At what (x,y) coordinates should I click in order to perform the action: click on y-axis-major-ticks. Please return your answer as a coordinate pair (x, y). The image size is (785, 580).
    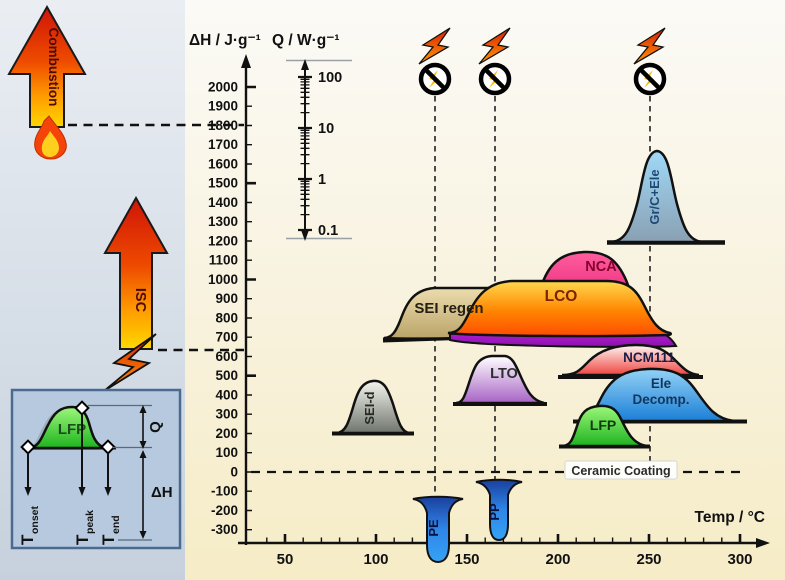
    Looking at the image, I should click on (251, 231).